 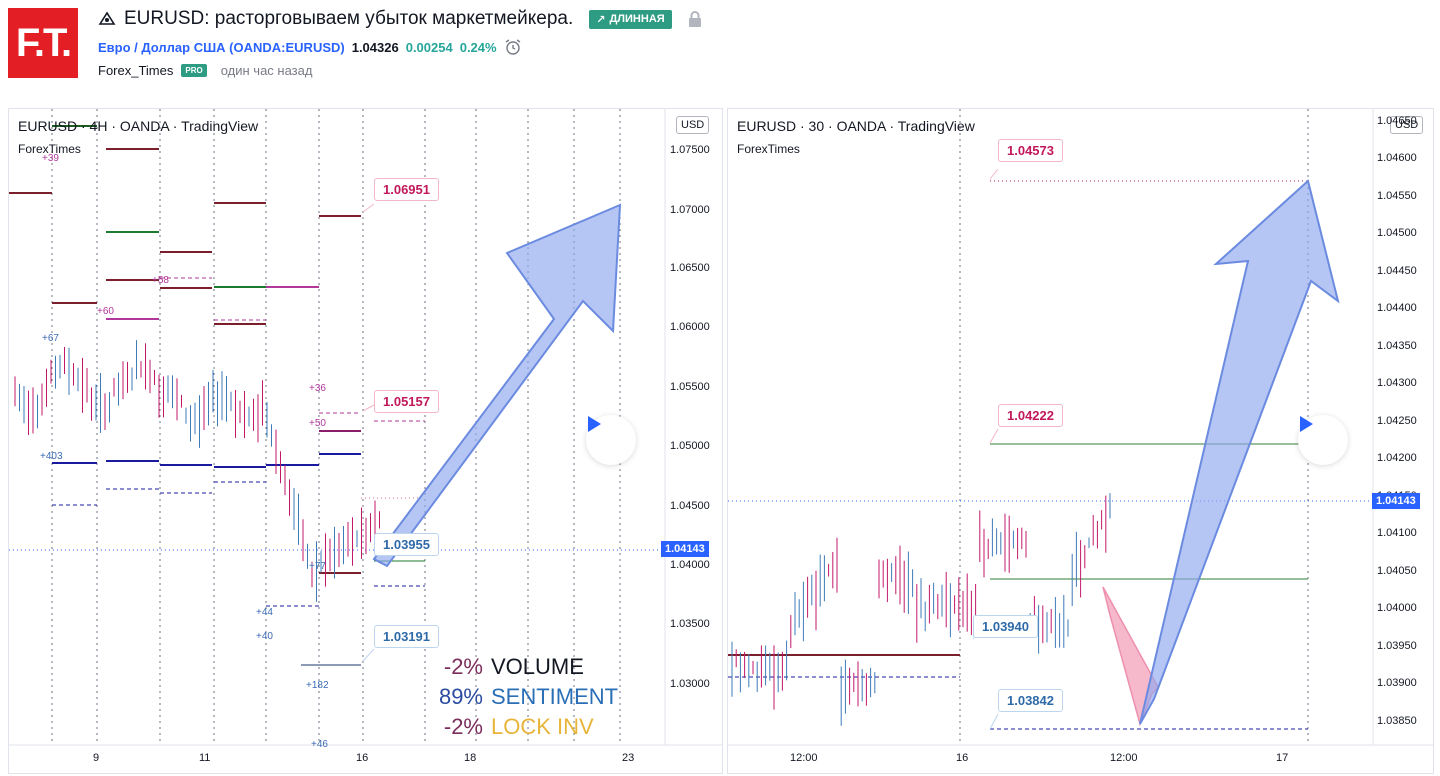 I want to click on left-long-arrow, so click(x=497, y=385).